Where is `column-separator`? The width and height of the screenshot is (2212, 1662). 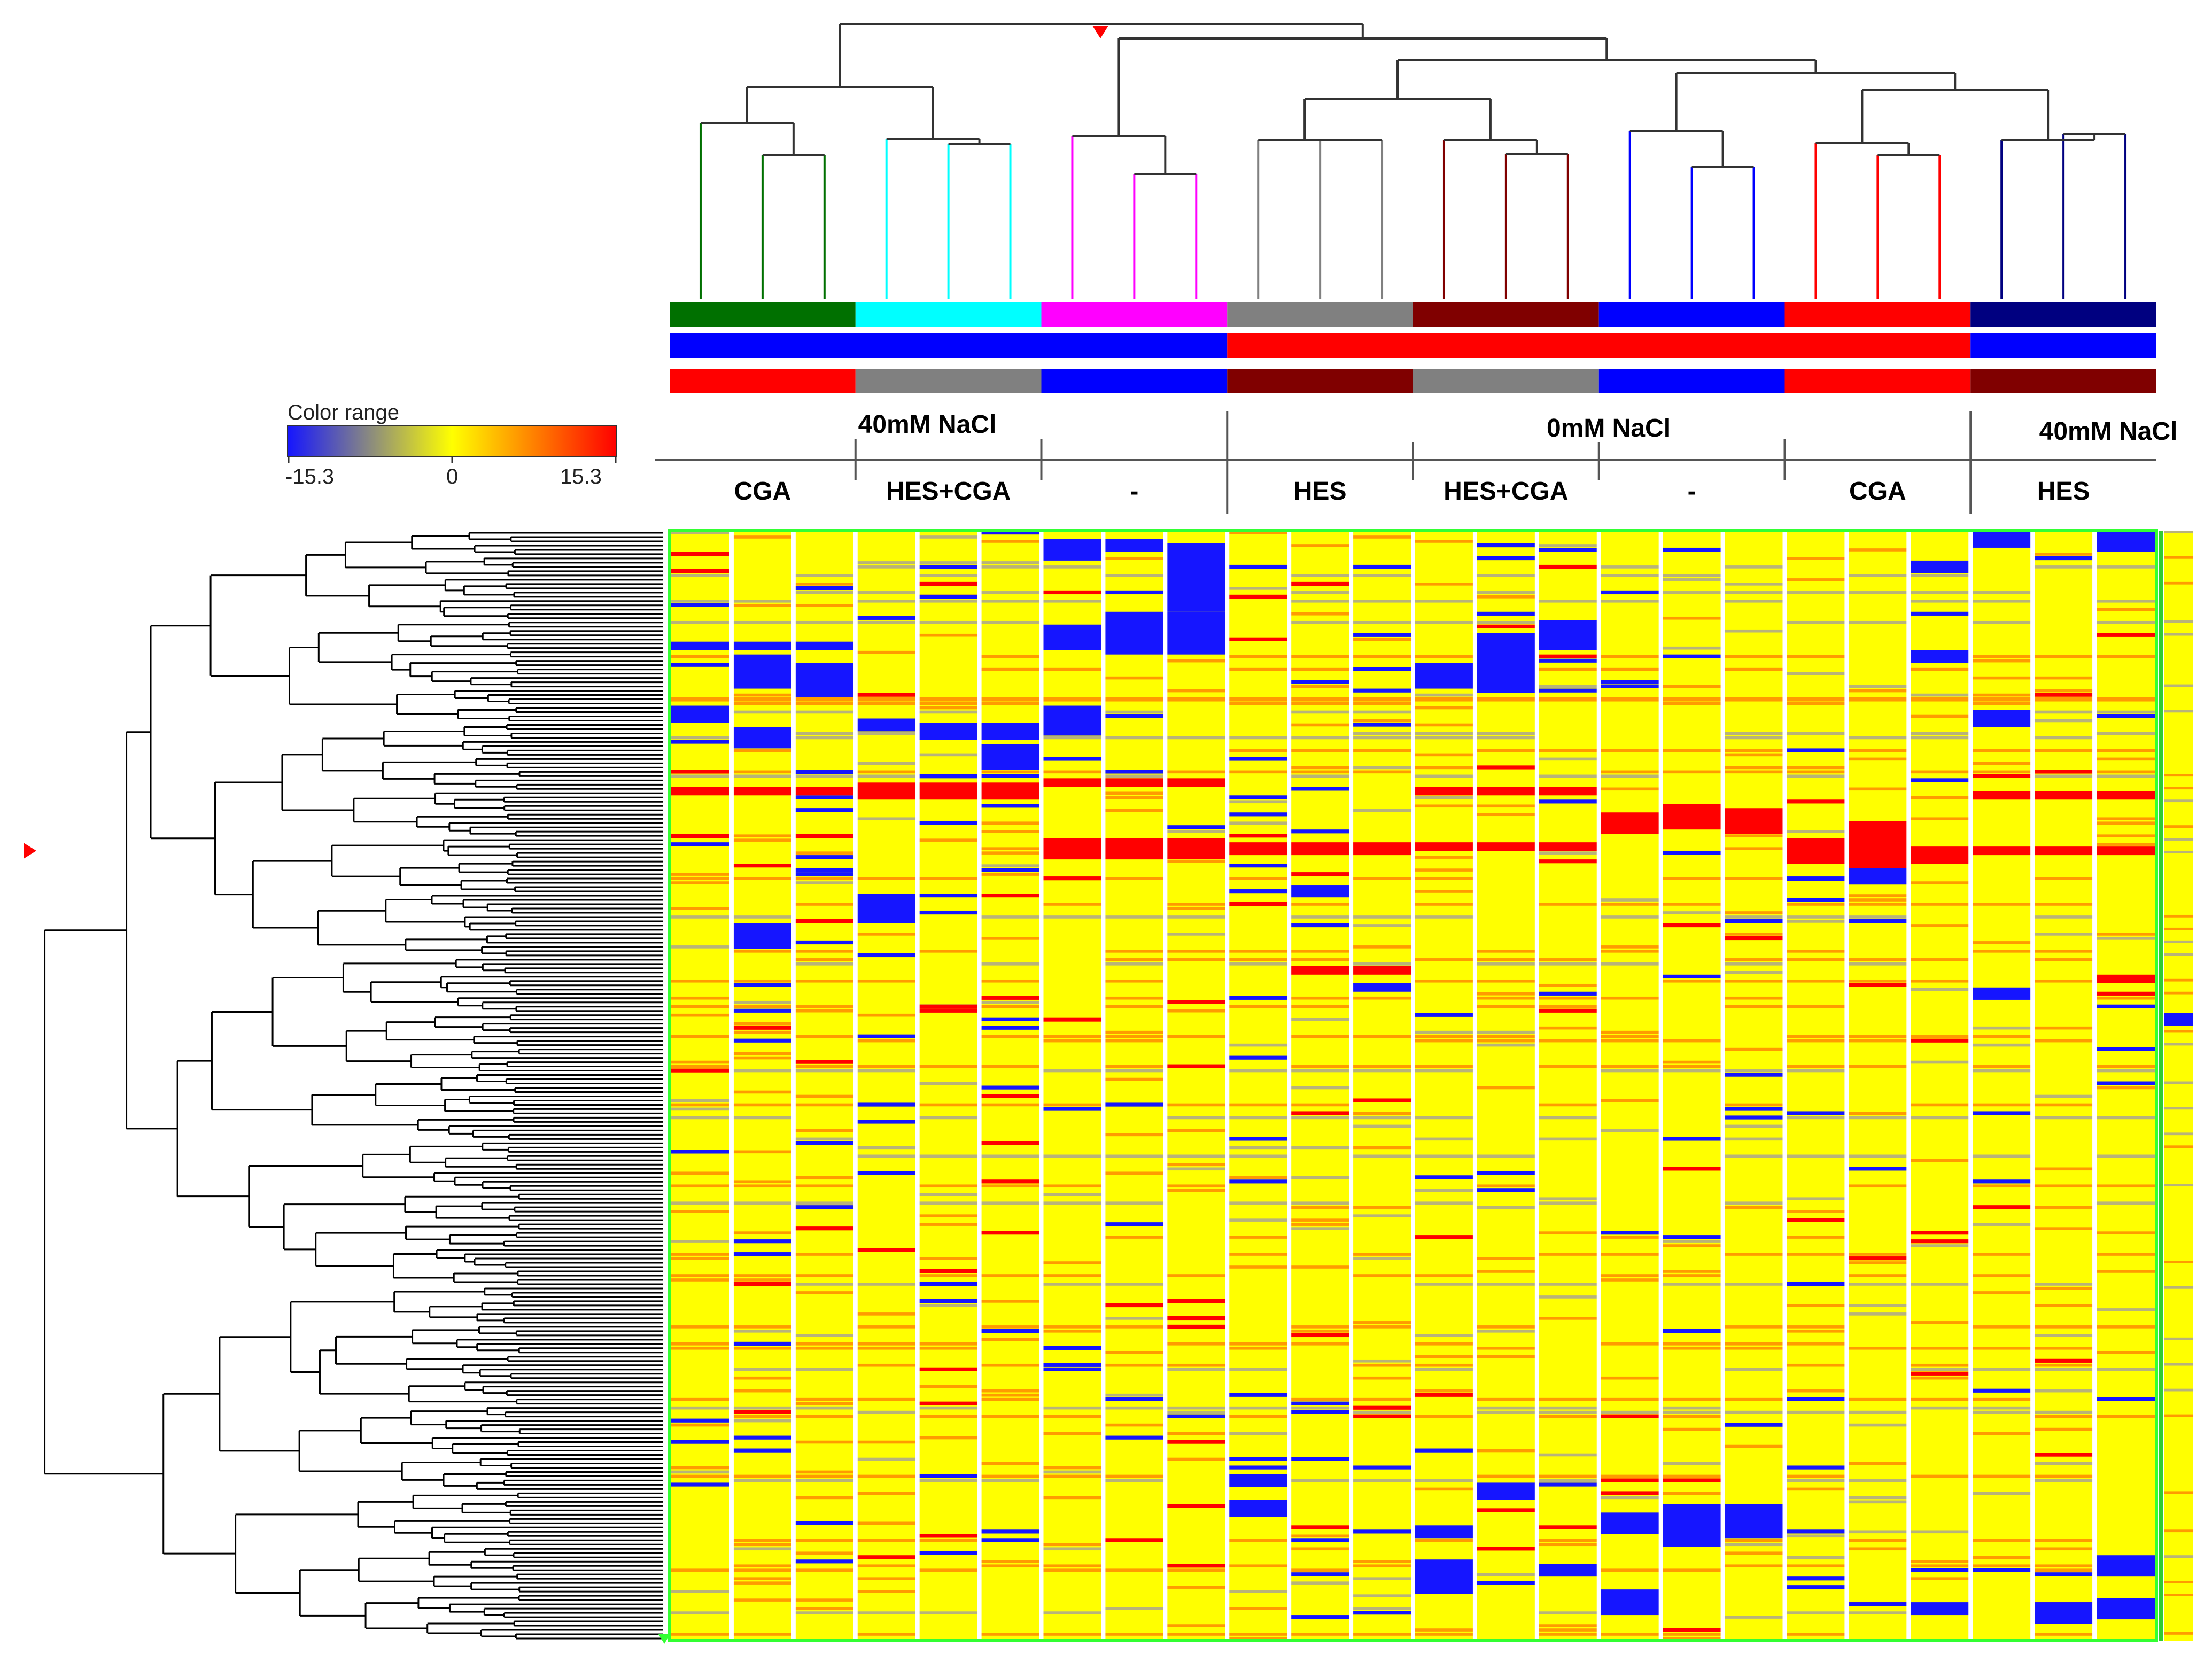 column-separator is located at coordinates (1227, 1086).